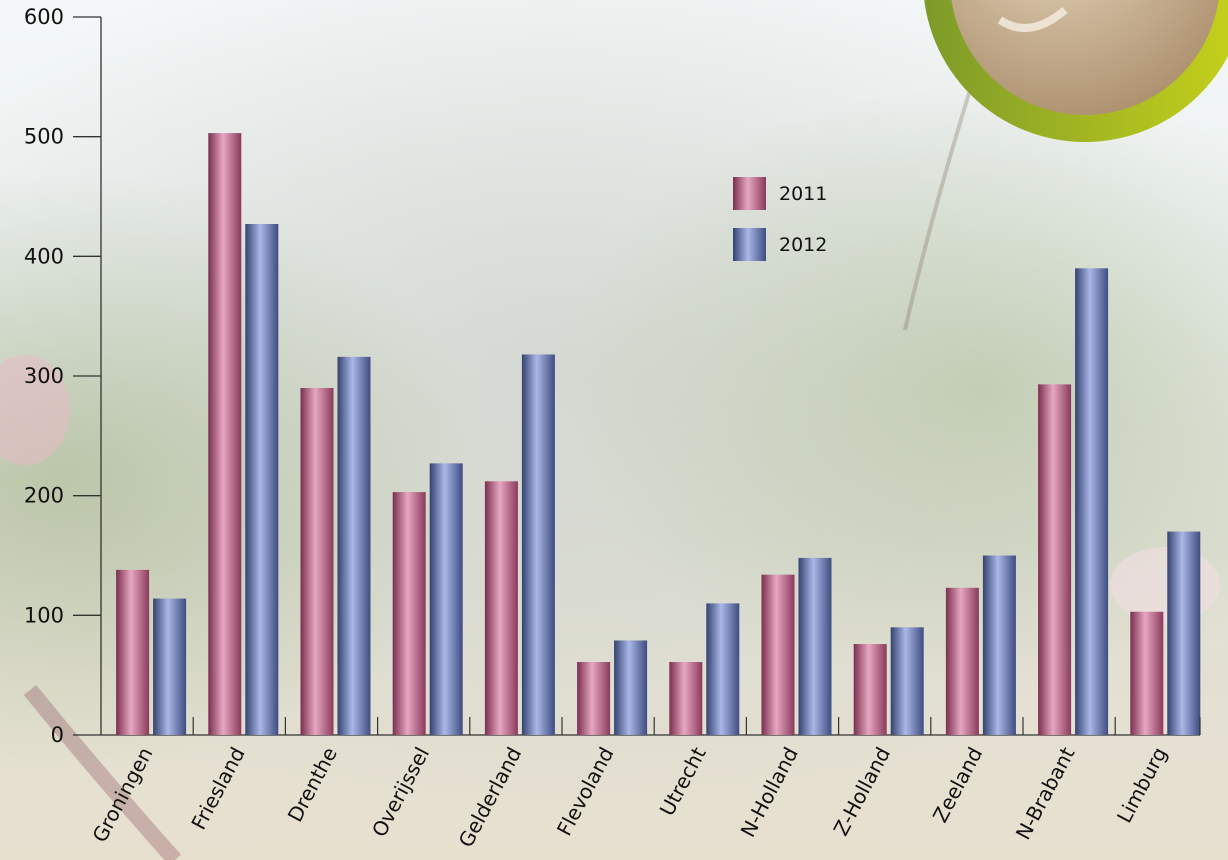 The width and height of the screenshot is (1228, 860). What do you see at coordinates (631, 687) in the screenshot?
I see `bar-2012-flevoland` at bounding box center [631, 687].